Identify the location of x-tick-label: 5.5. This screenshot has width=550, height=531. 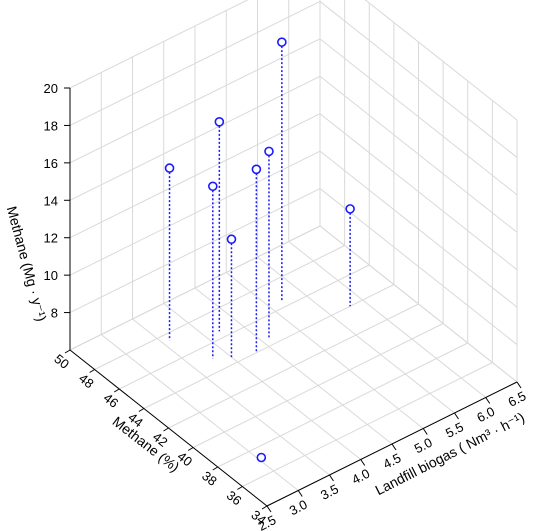
(454, 430).